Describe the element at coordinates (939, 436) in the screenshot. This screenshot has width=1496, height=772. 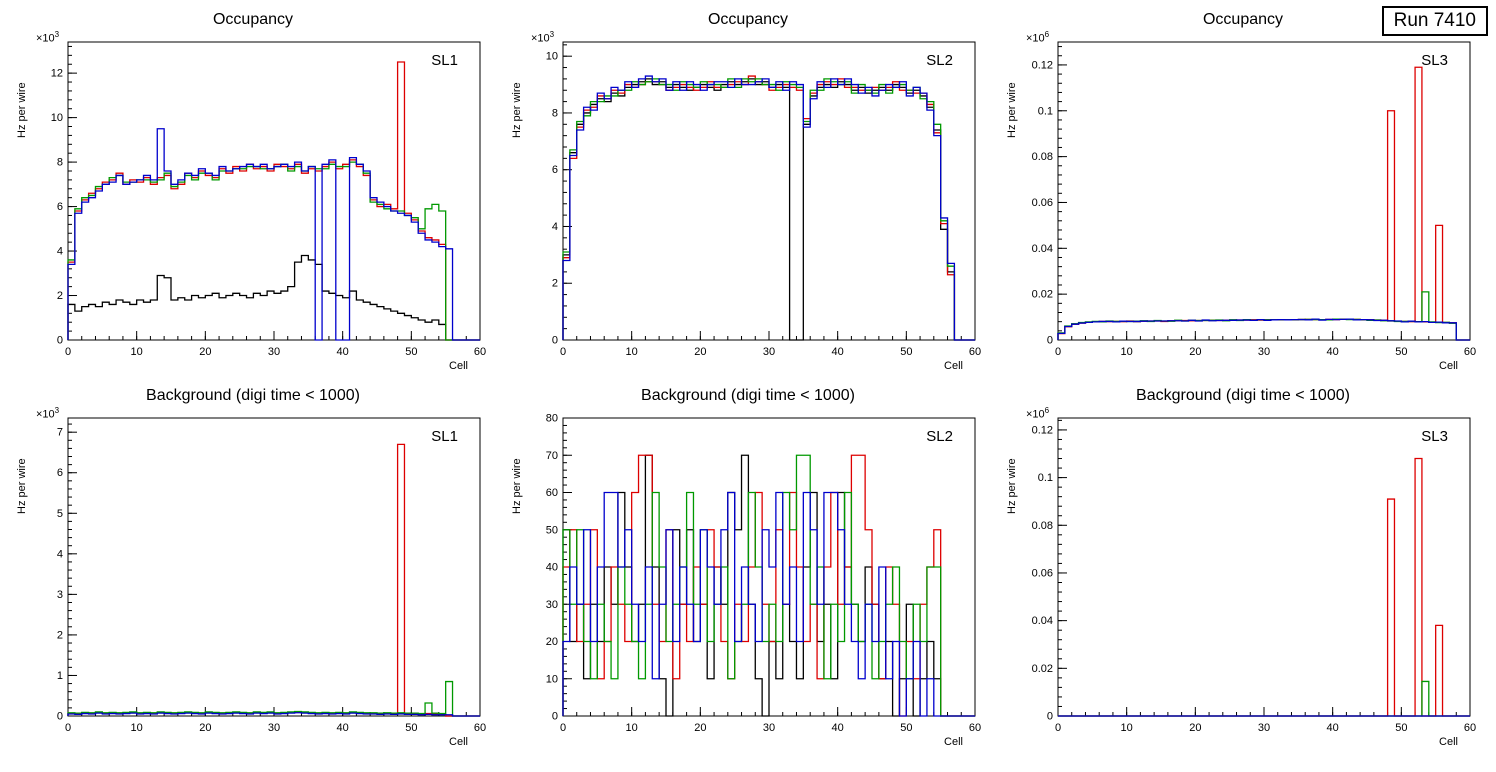
I see `panel-corner-label: SL2` at that location.